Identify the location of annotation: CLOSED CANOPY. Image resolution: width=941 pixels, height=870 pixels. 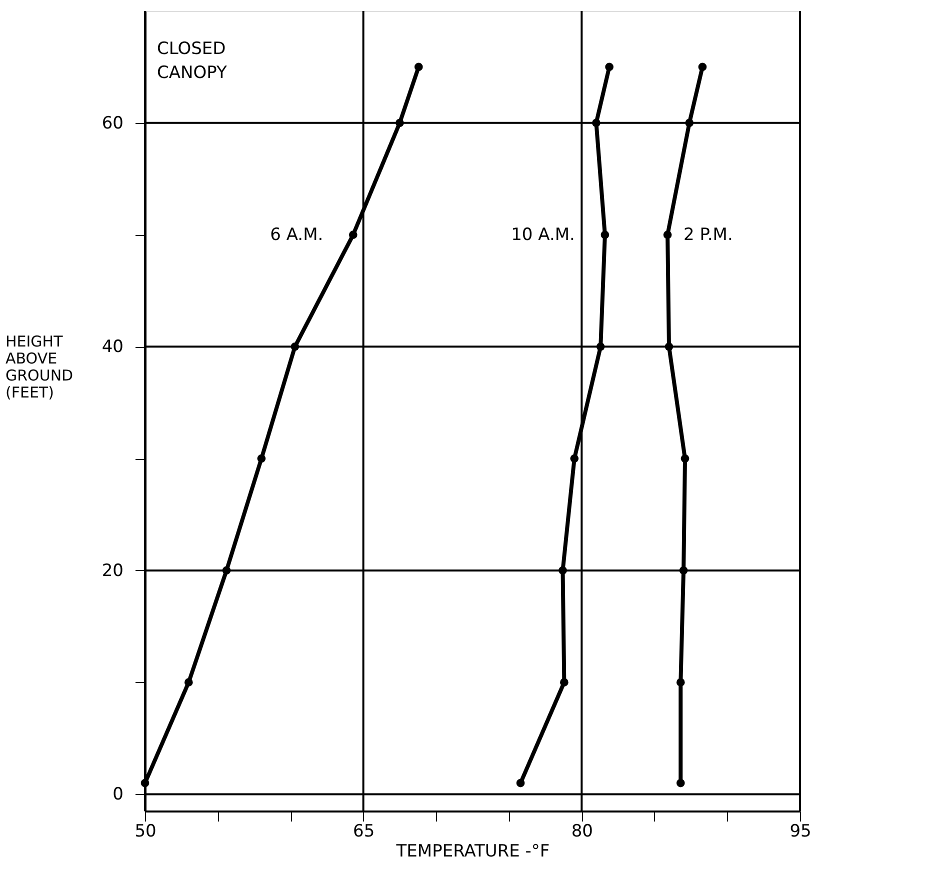
(192, 61).